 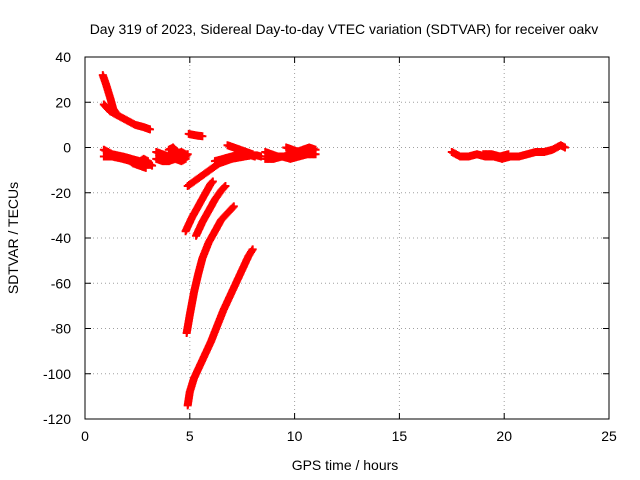 I want to click on y-axis-label: SDTVAR / TECUs, so click(x=13, y=238).